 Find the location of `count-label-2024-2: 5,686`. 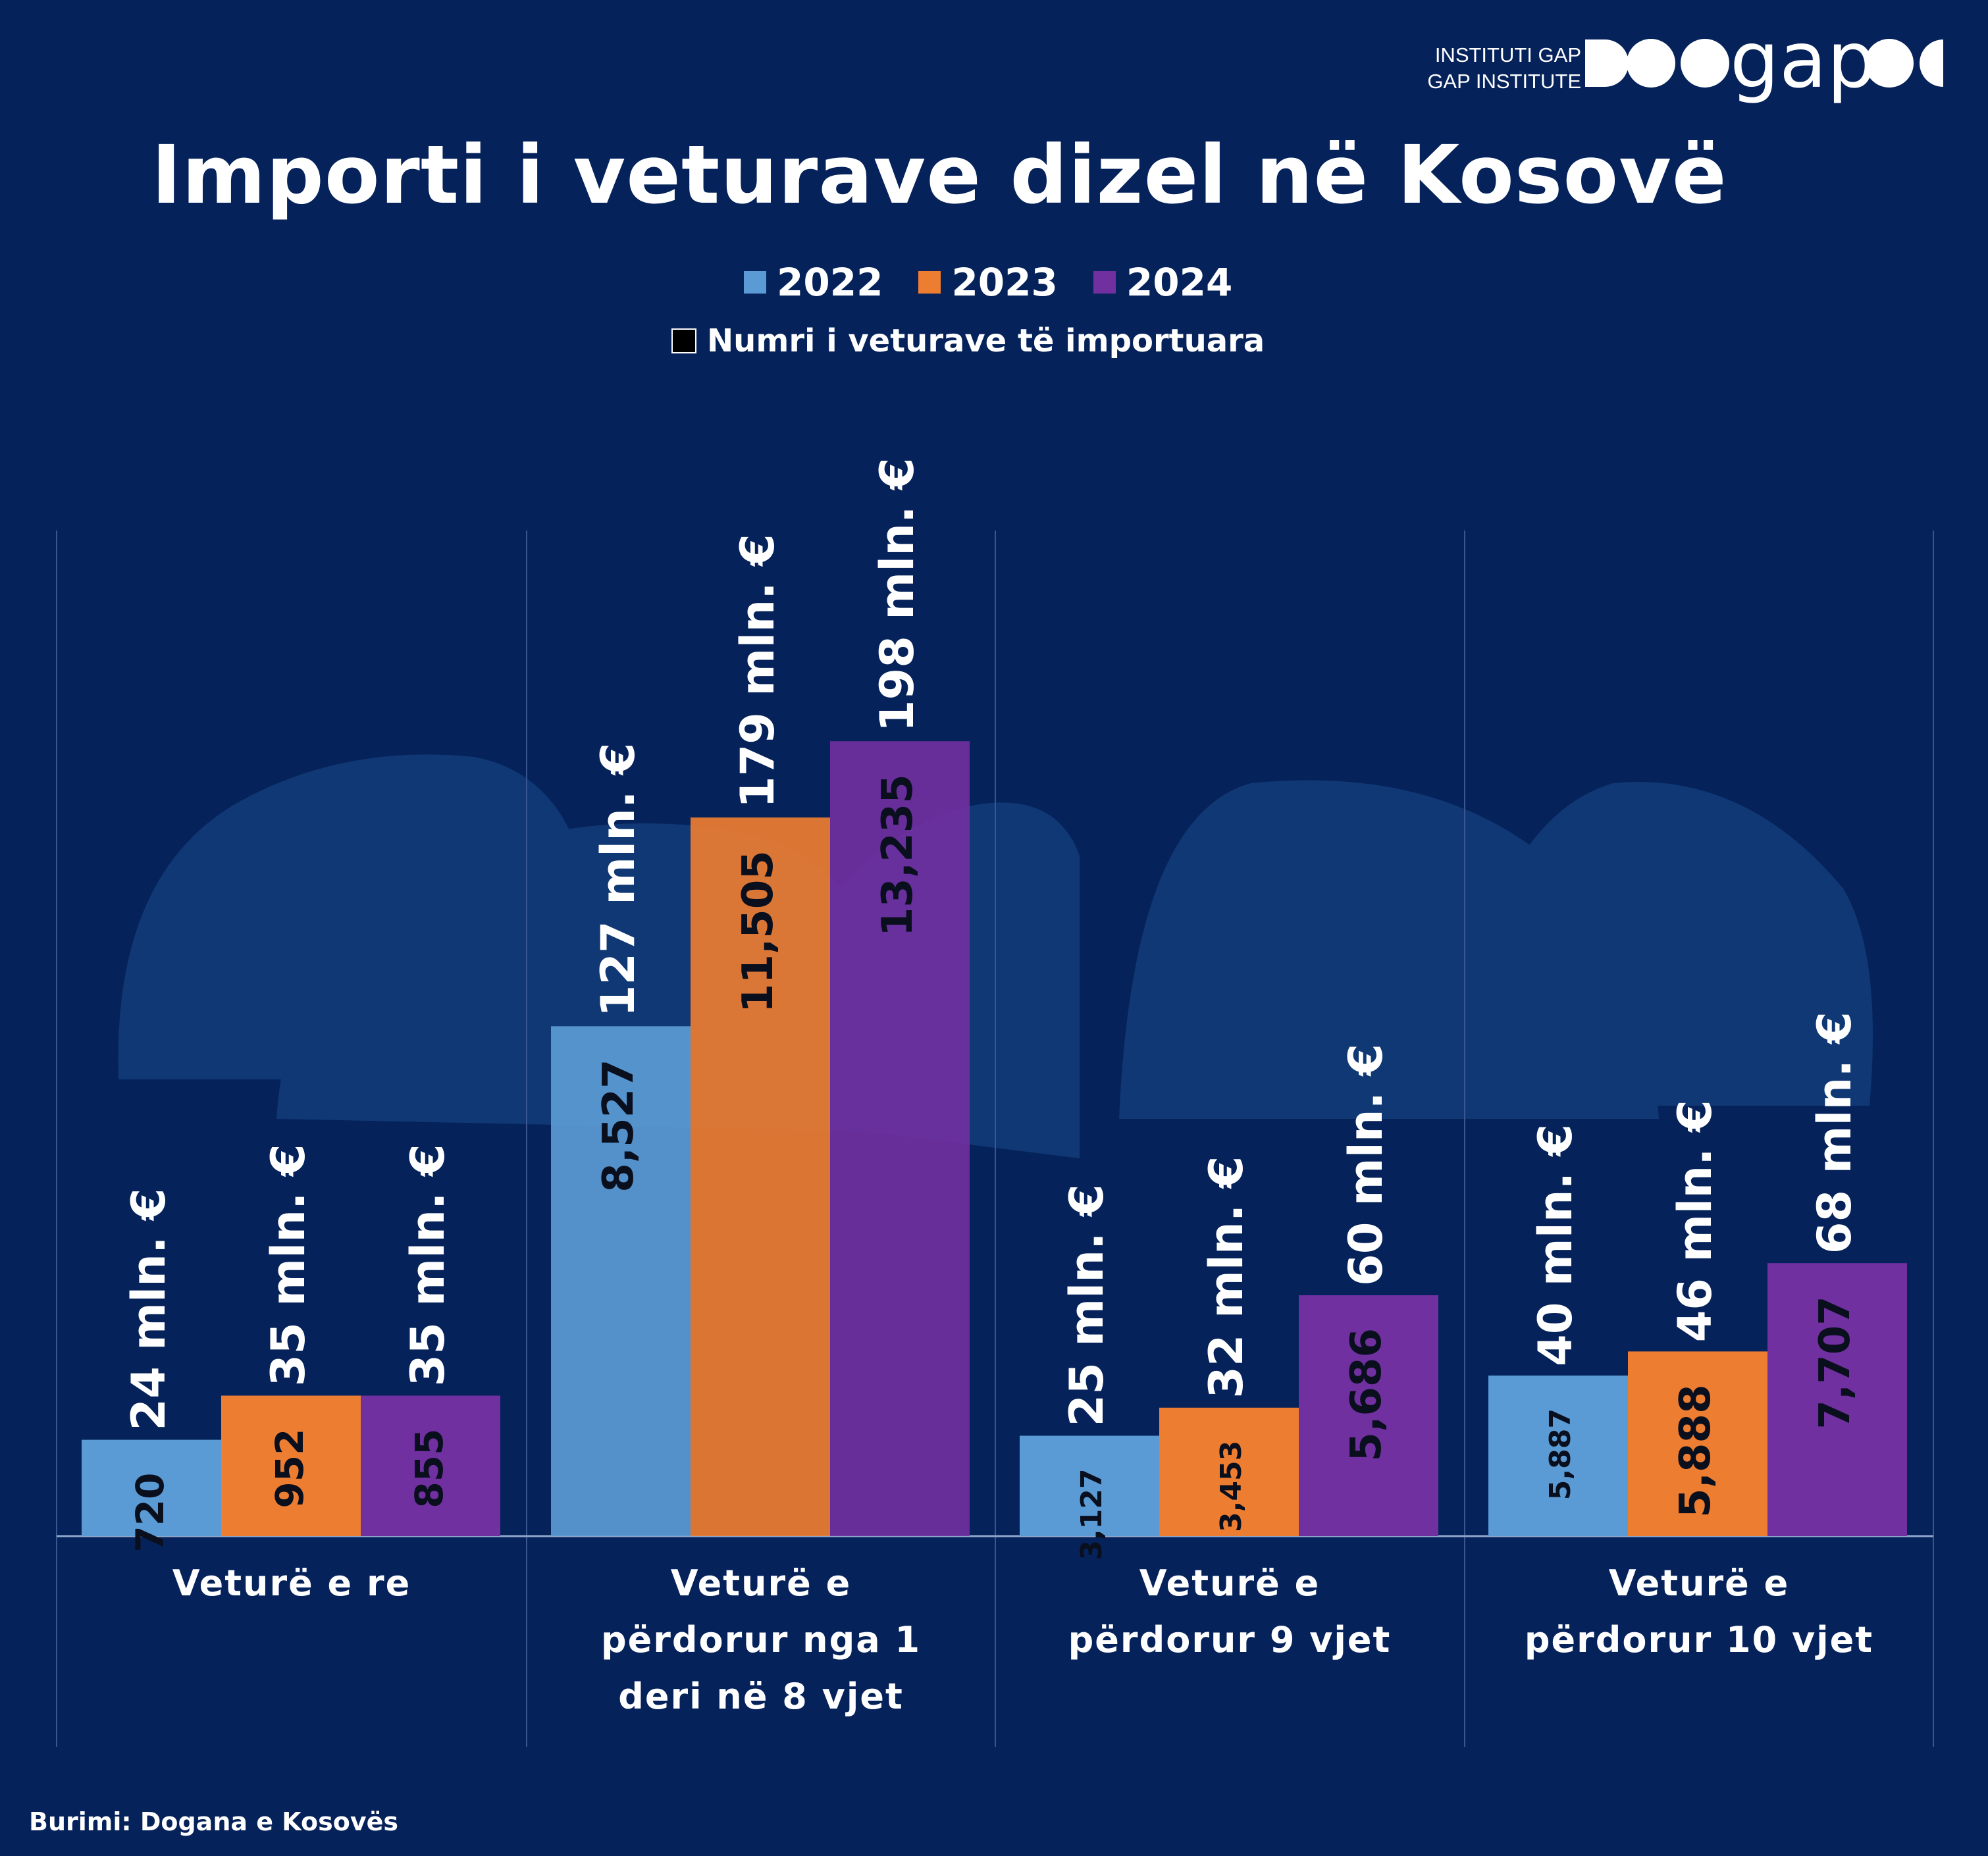

count-label-2024-2: 5,686 is located at coordinates (1367, 1394).